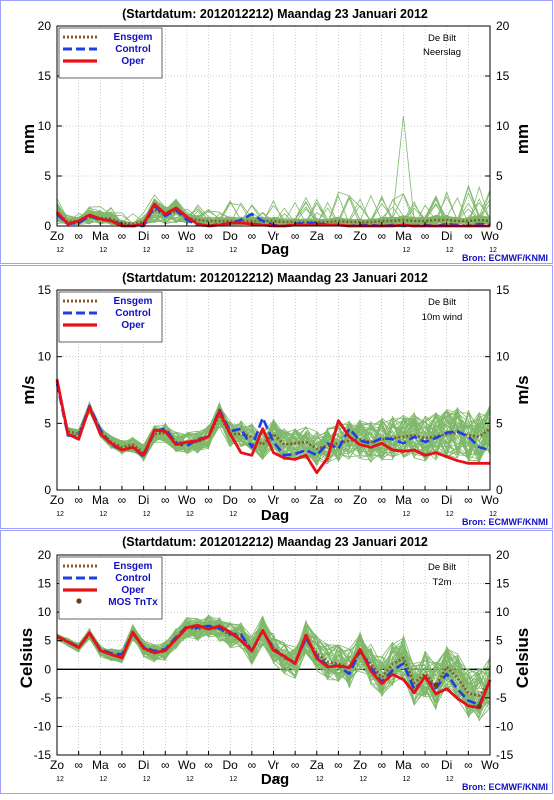  I want to click on x-subtick-labels: 12 12 12 12 12 12 12 12 12 12, so click(255, 779).